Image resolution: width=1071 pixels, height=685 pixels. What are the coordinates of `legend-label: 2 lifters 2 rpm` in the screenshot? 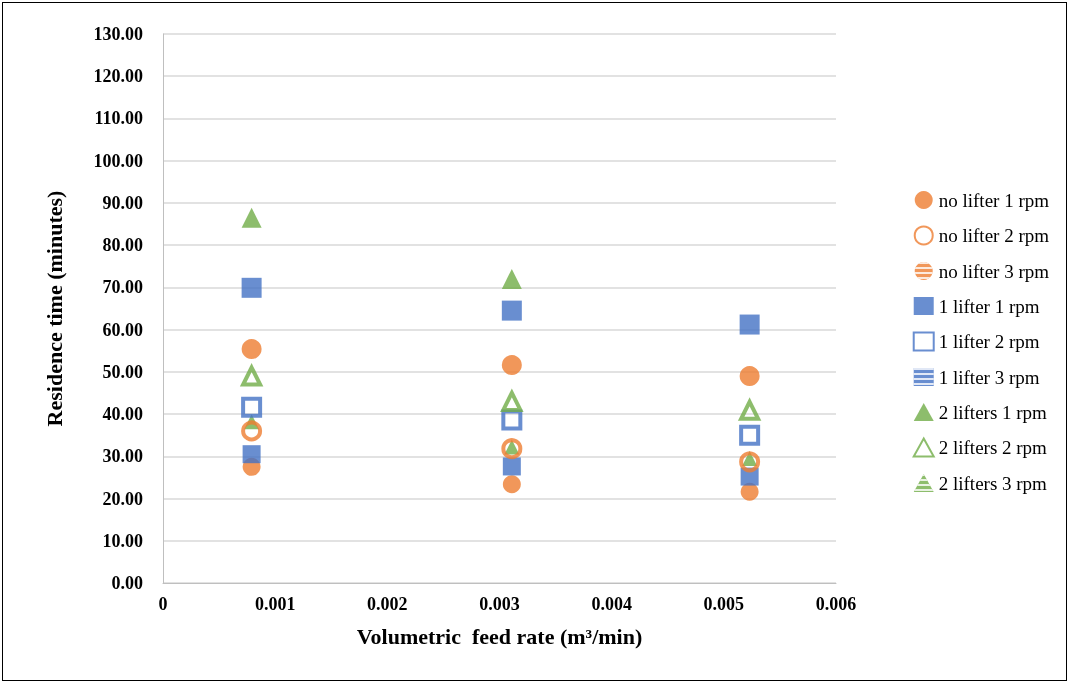 It's located at (993, 447).